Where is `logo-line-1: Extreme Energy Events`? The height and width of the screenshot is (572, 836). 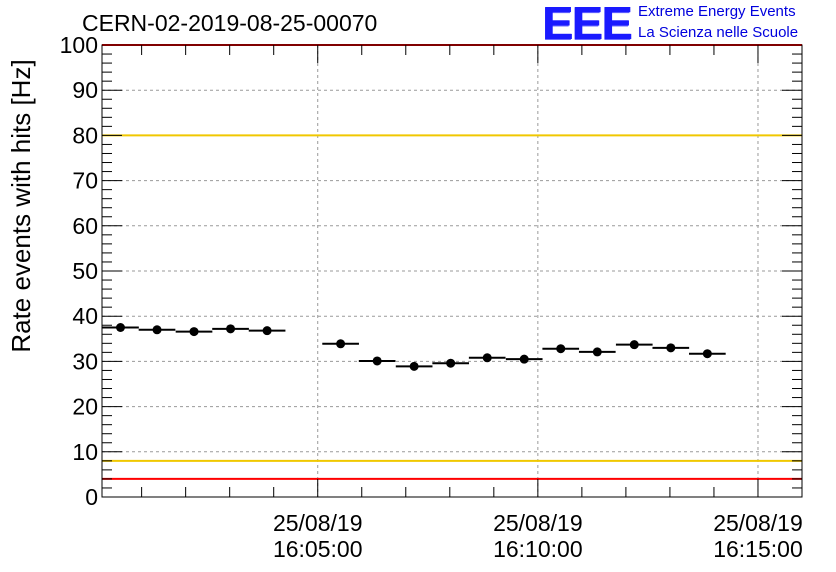 logo-line-1: Extreme Energy Events is located at coordinates (717, 11).